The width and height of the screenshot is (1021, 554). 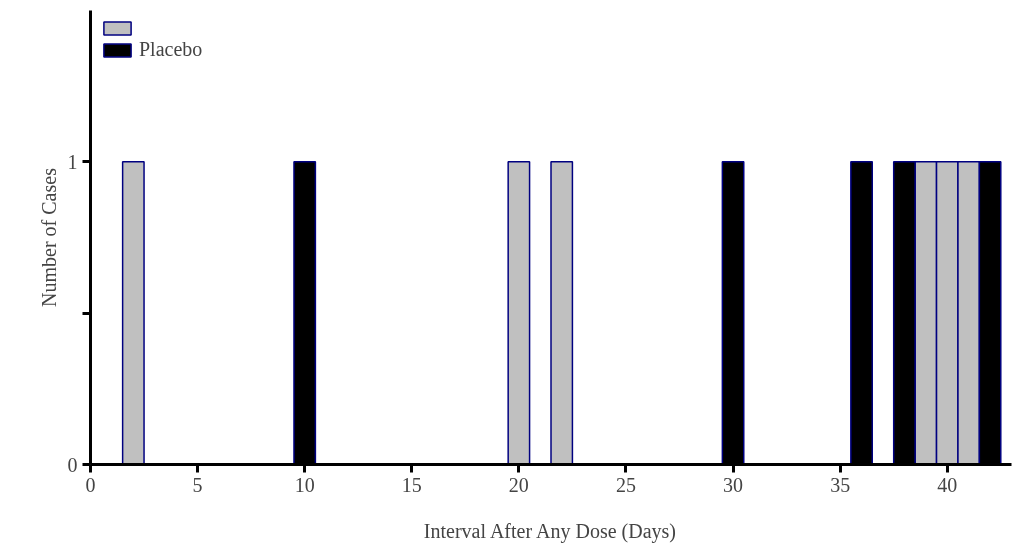 I want to click on x-tick-label: 40, so click(x=947, y=484).